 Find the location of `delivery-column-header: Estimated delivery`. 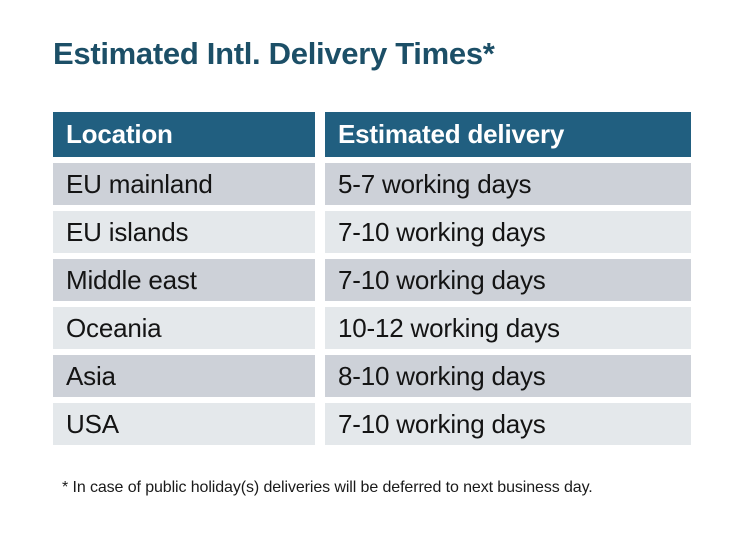

delivery-column-header: Estimated delivery is located at coordinates (508, 134).